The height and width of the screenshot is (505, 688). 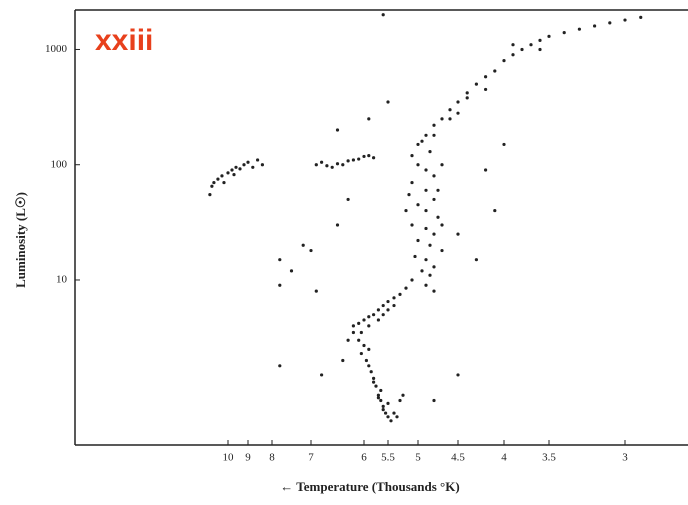 What do you see at coordinates (364, 458) in the screenshot?
I see `x-tick-label: 6` at bounding box center [364, 458].